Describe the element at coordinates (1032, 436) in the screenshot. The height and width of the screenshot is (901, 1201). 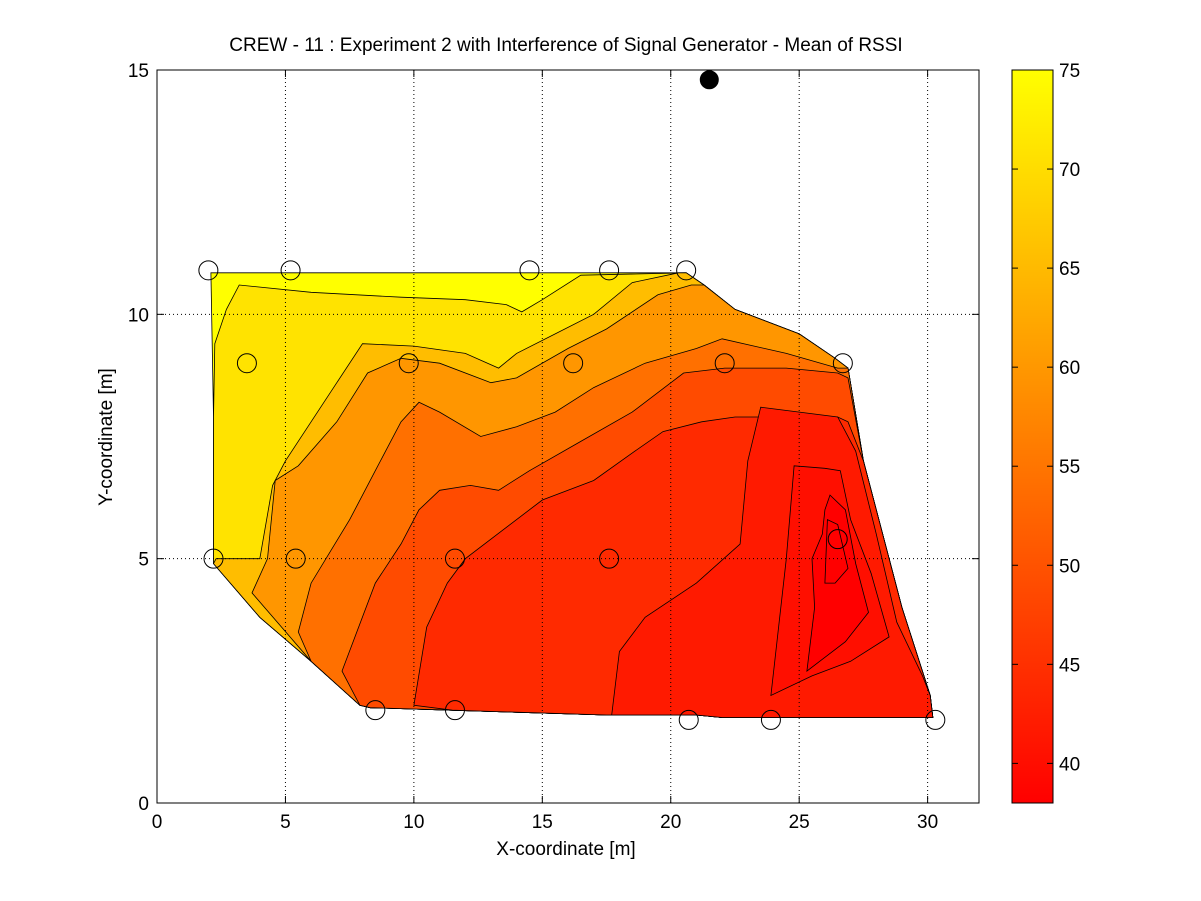
I see `colorbar-gradient` at that location.